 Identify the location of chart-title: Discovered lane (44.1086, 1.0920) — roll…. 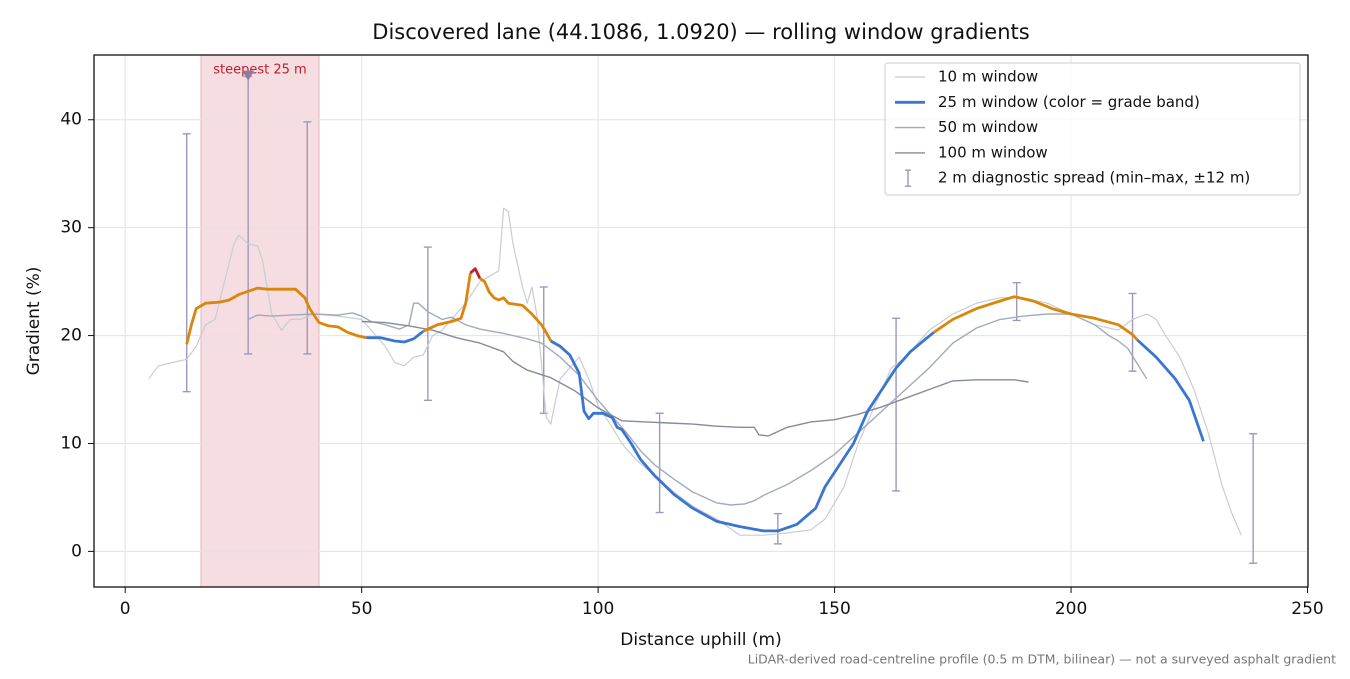
(700, 32).